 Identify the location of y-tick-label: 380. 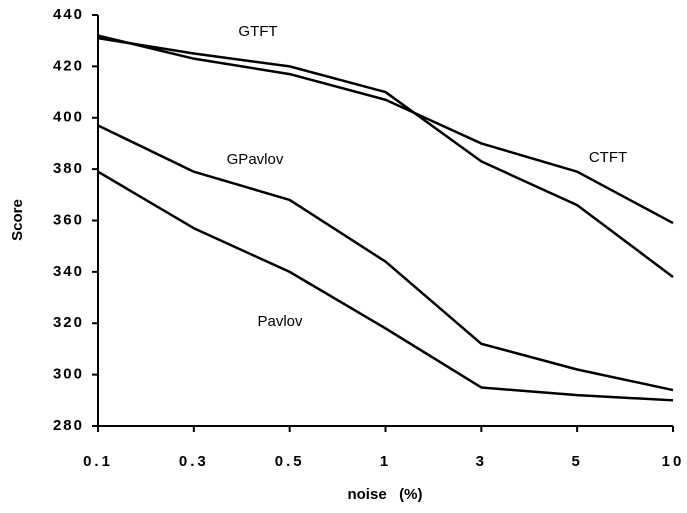
(68, 168).